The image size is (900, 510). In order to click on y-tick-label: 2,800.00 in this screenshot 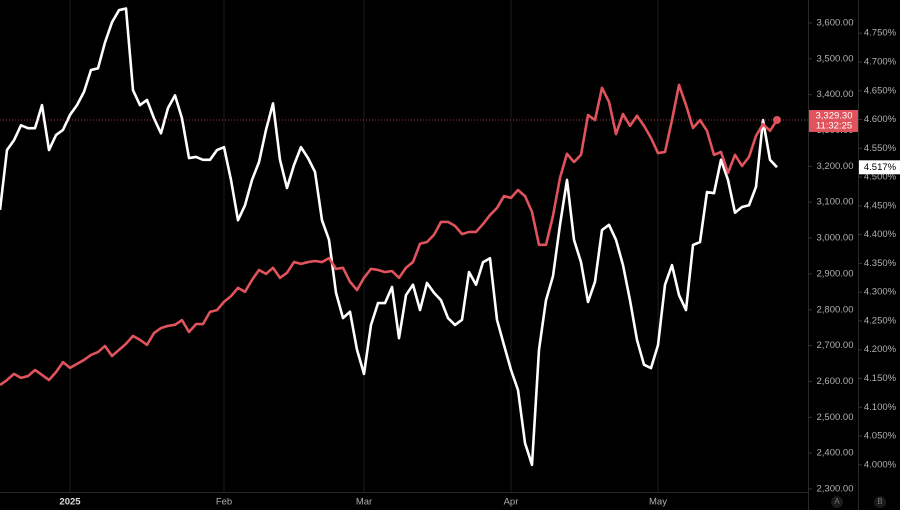, I will do `click(835, 309)`.